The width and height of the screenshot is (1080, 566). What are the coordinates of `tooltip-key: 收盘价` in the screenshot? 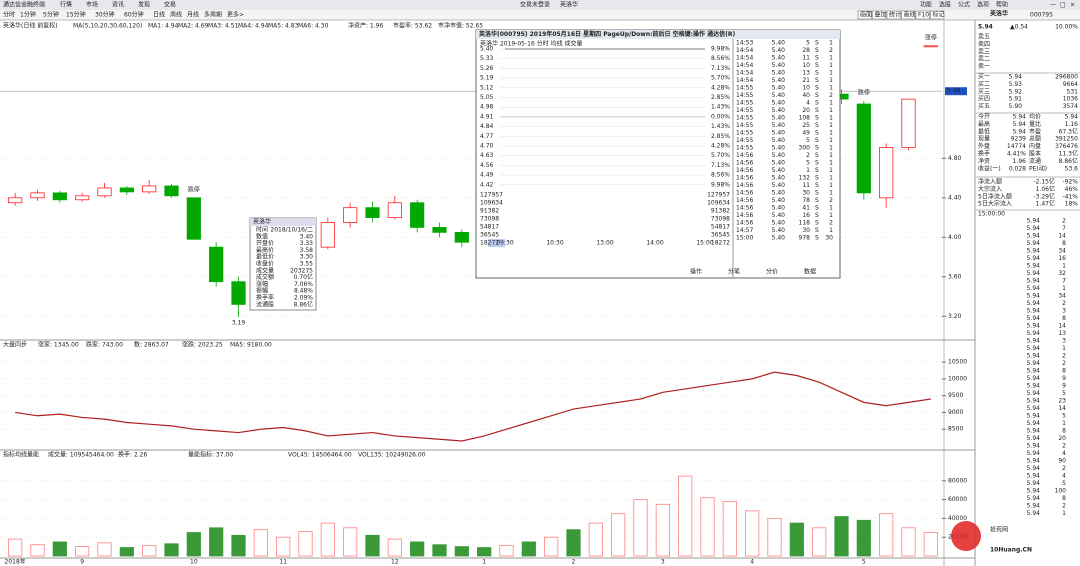 It's located at (265, 264).